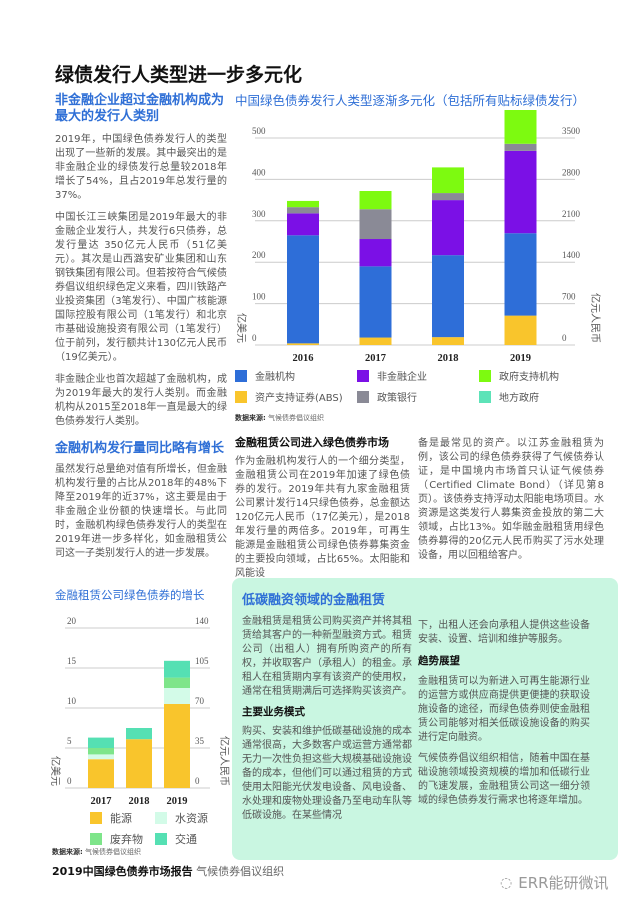 Image resolution: width=640 pixels, height=905 pixels. I want to click on page-title: 绿债发行人类型进一步多元化, so click(179, 75).